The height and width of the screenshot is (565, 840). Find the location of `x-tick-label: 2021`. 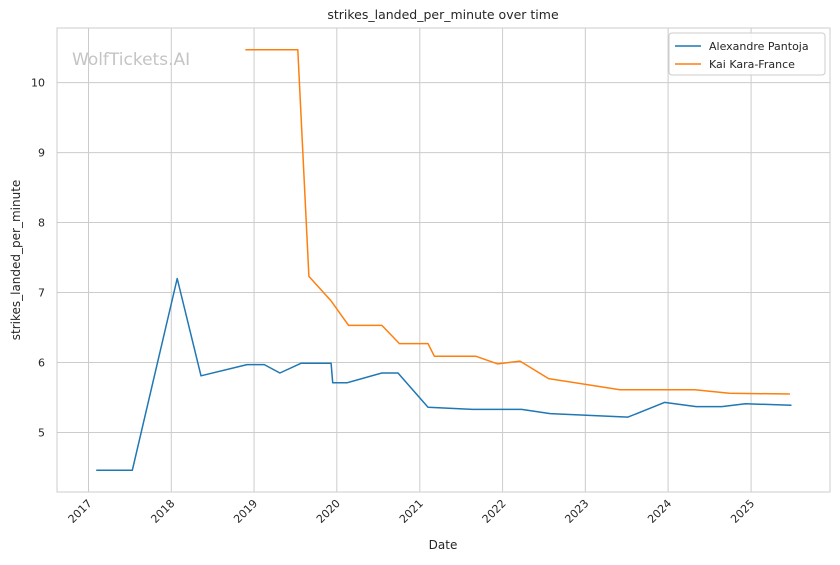

x-tick-label: 2021 is located at coordinates (411, 511).